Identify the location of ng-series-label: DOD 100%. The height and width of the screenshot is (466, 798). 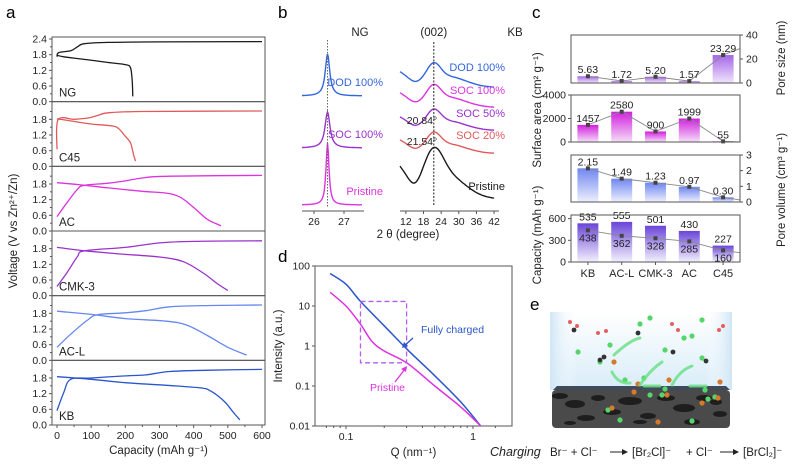
(355, 83).